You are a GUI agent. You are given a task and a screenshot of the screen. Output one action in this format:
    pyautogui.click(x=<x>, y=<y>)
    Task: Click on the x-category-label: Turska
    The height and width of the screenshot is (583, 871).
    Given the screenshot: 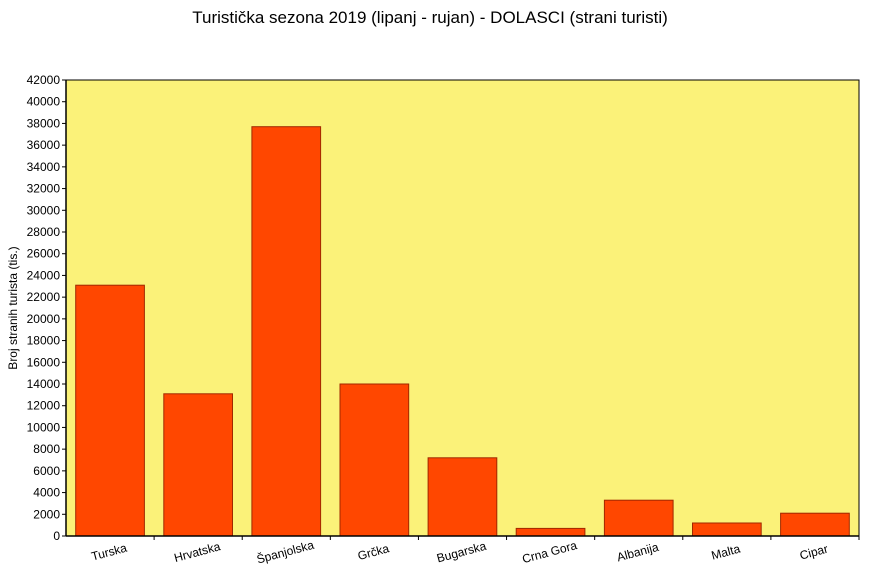 What is the action you would take?
    pyautogui.click(x=109, y=552)
    